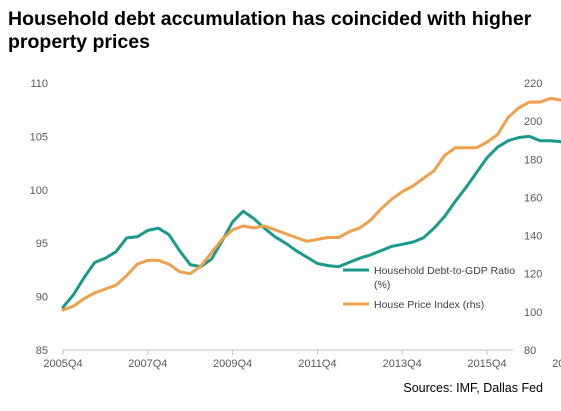  I want to click on legend-label-debt-line1: Household Debt-to-GDP Ratio, so click(444, 271).